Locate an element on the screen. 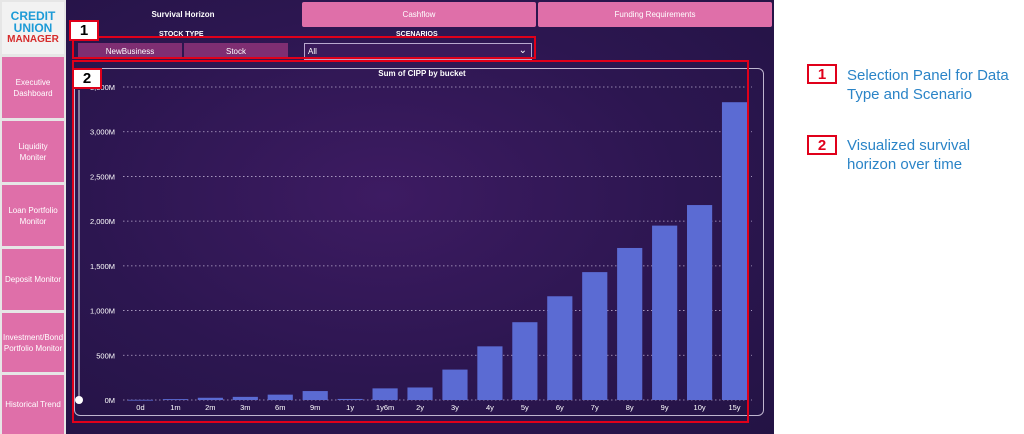 This screenshot has height=434, width=1024. y-tick-label: 3,500M is located at coordinates (102, 87).